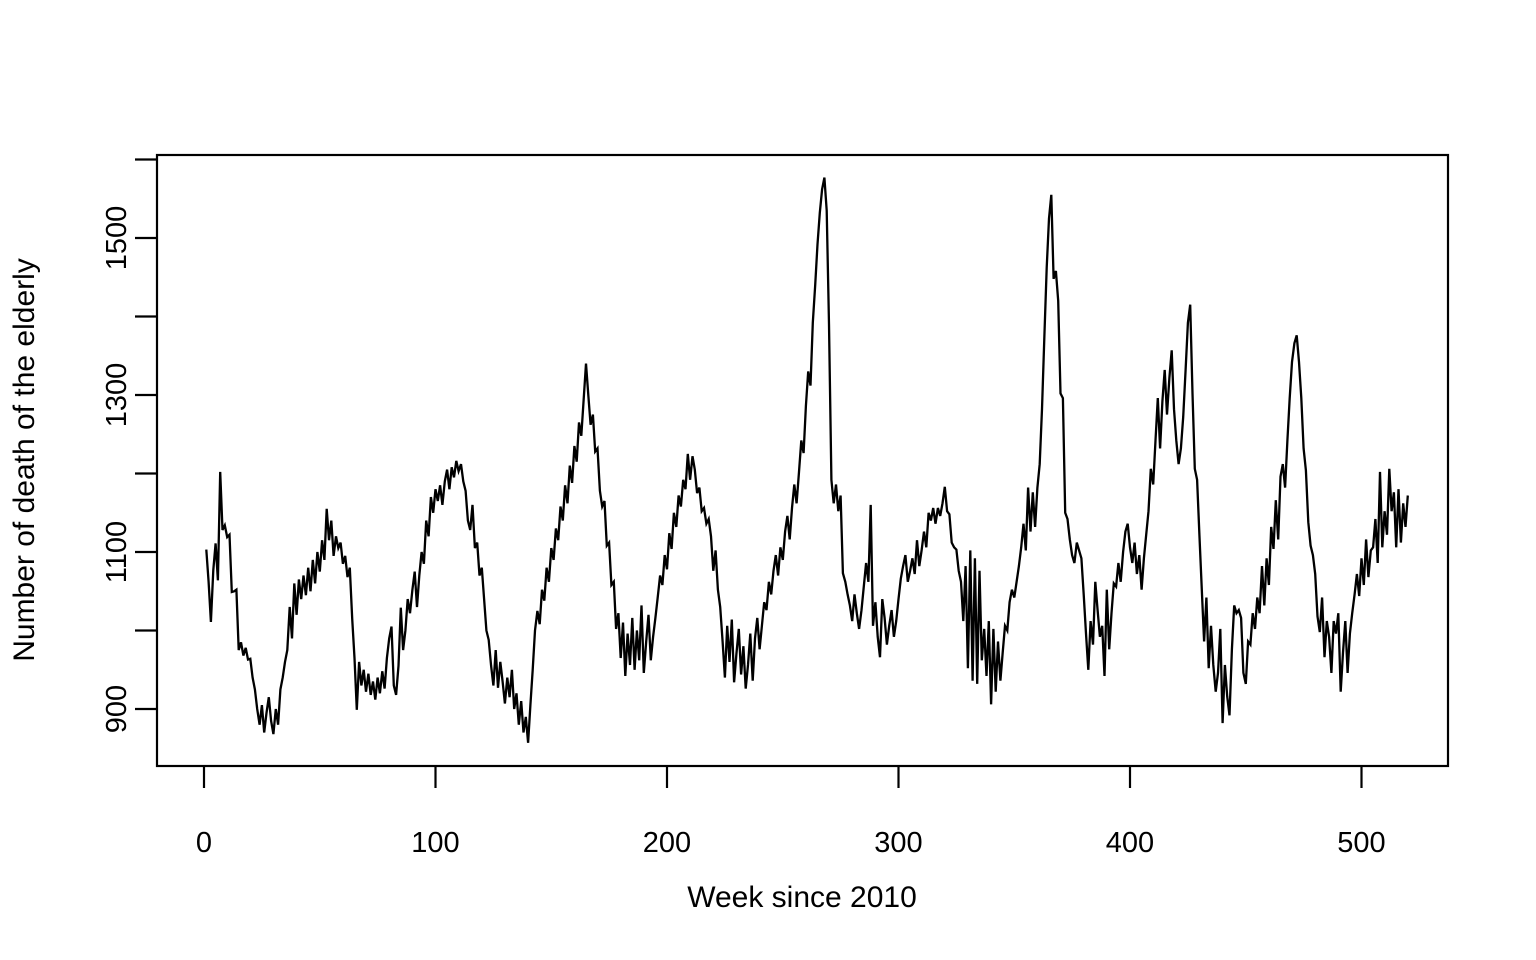 The width and height of the screenshot is (1536, 960). What do you see at coordinates (1361, 843) in the screenshot?
I see `x-tick-label: 500` at bounding box center [1361, 843].